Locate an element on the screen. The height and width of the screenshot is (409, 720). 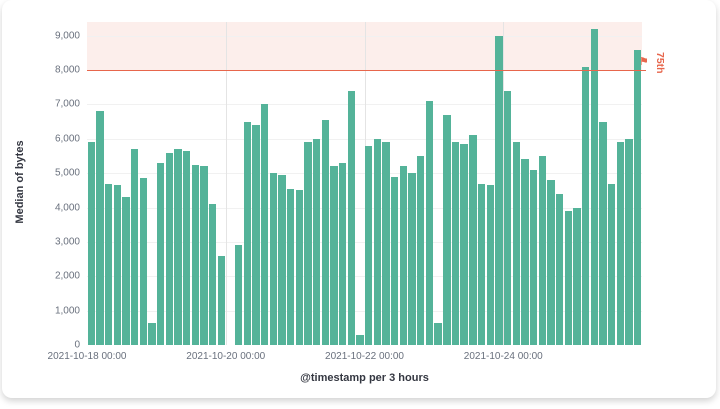
y-tick-label: 5,000 is located at coordinates (67, 173).